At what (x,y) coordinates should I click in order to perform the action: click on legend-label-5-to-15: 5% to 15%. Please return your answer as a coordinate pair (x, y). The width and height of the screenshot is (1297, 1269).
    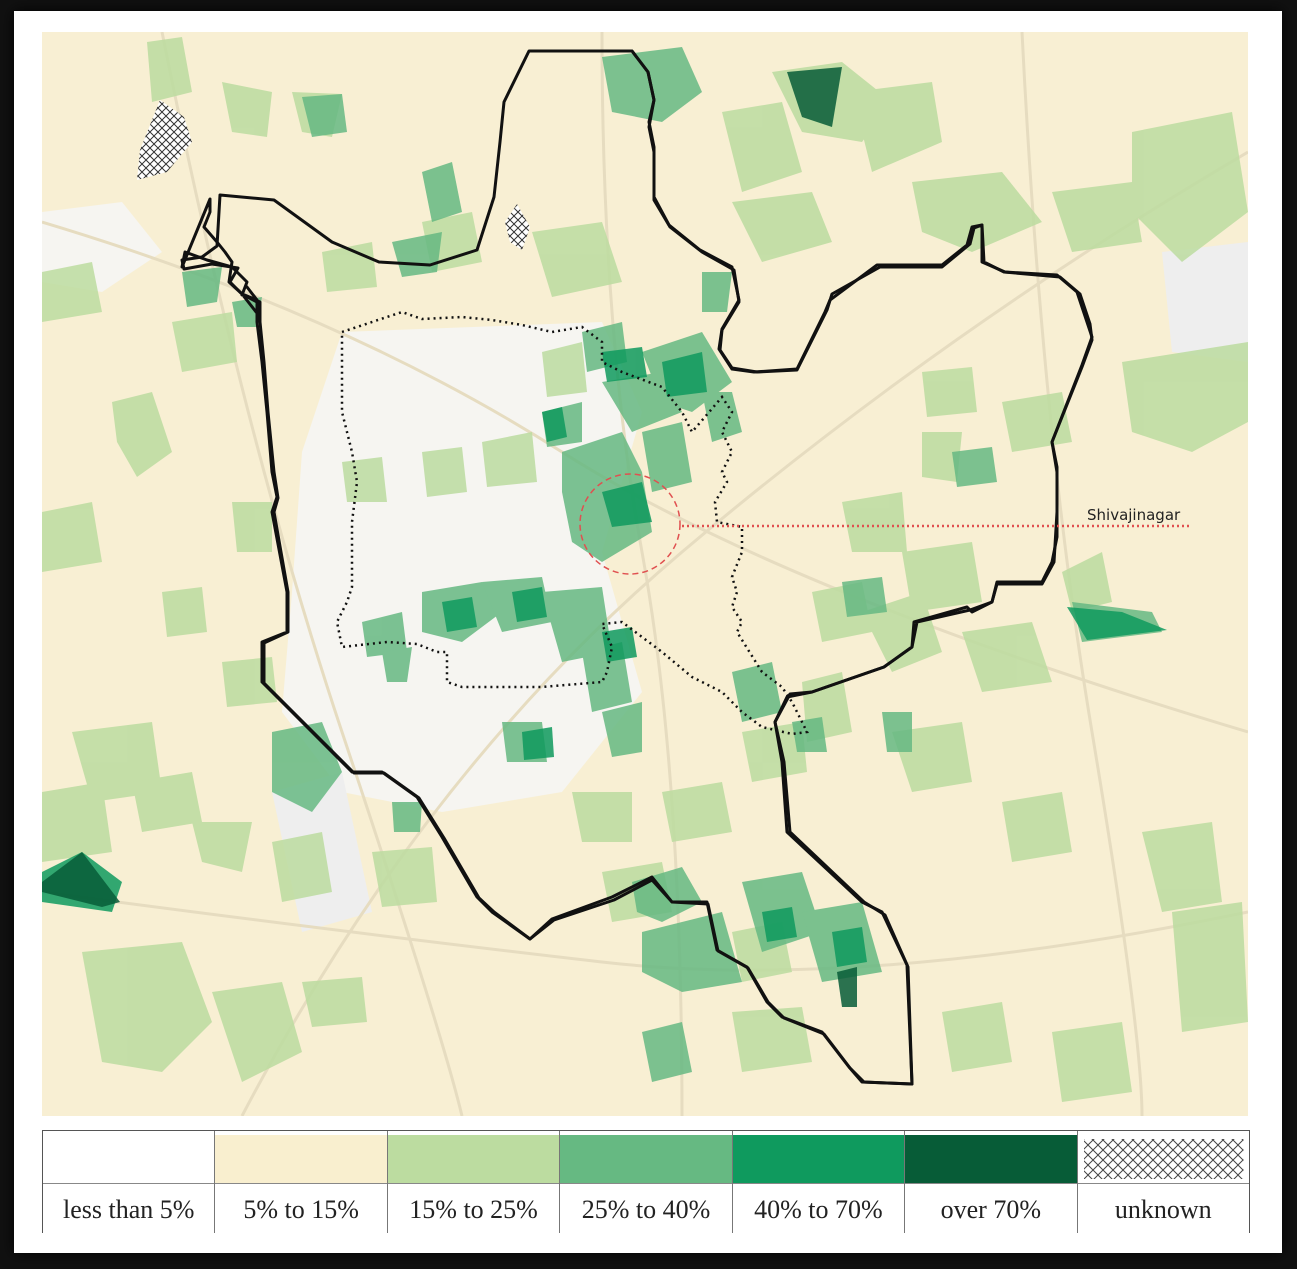
    Looking at the image, I should click on (301, 1209).